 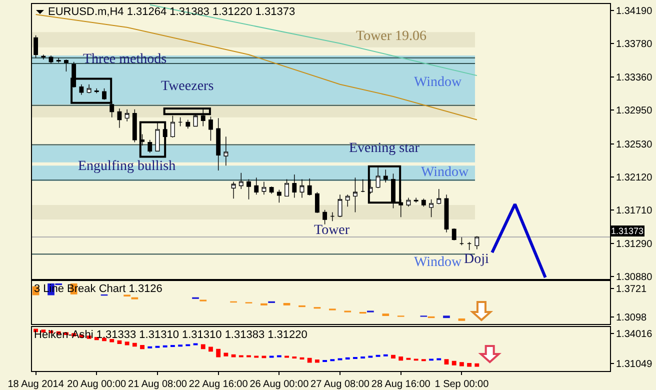 What do you see at coordinates (340, 384) in the screenshot?
I see `x-tick-label: 27 Aug 08:00` at bounding box center [340, 384].